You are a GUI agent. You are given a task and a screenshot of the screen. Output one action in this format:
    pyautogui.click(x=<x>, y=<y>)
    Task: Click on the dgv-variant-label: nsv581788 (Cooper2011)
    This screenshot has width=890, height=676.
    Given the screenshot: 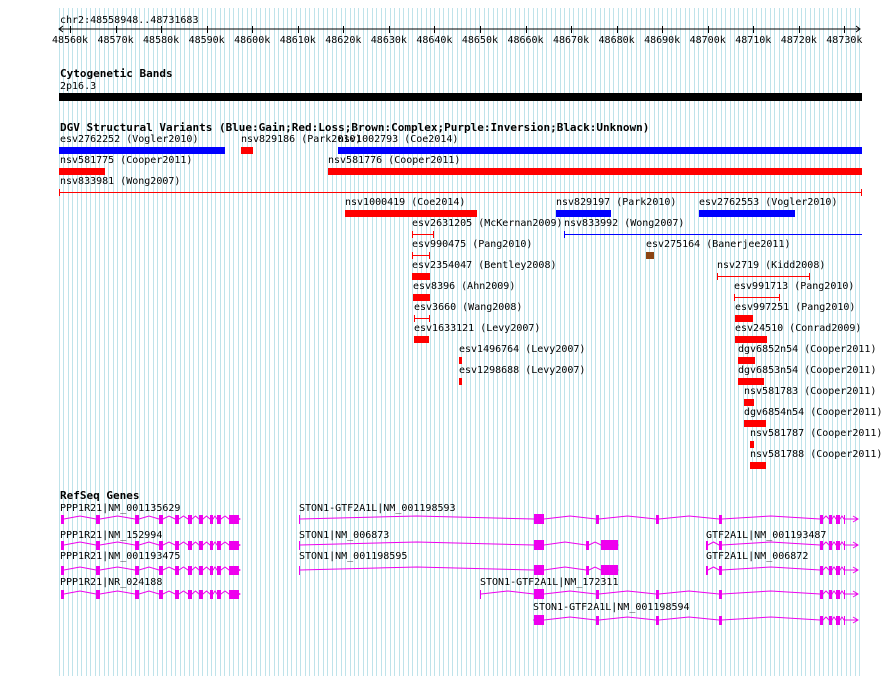 What is the action you would take?
    pyautogui.click(x=816, y=454)
    